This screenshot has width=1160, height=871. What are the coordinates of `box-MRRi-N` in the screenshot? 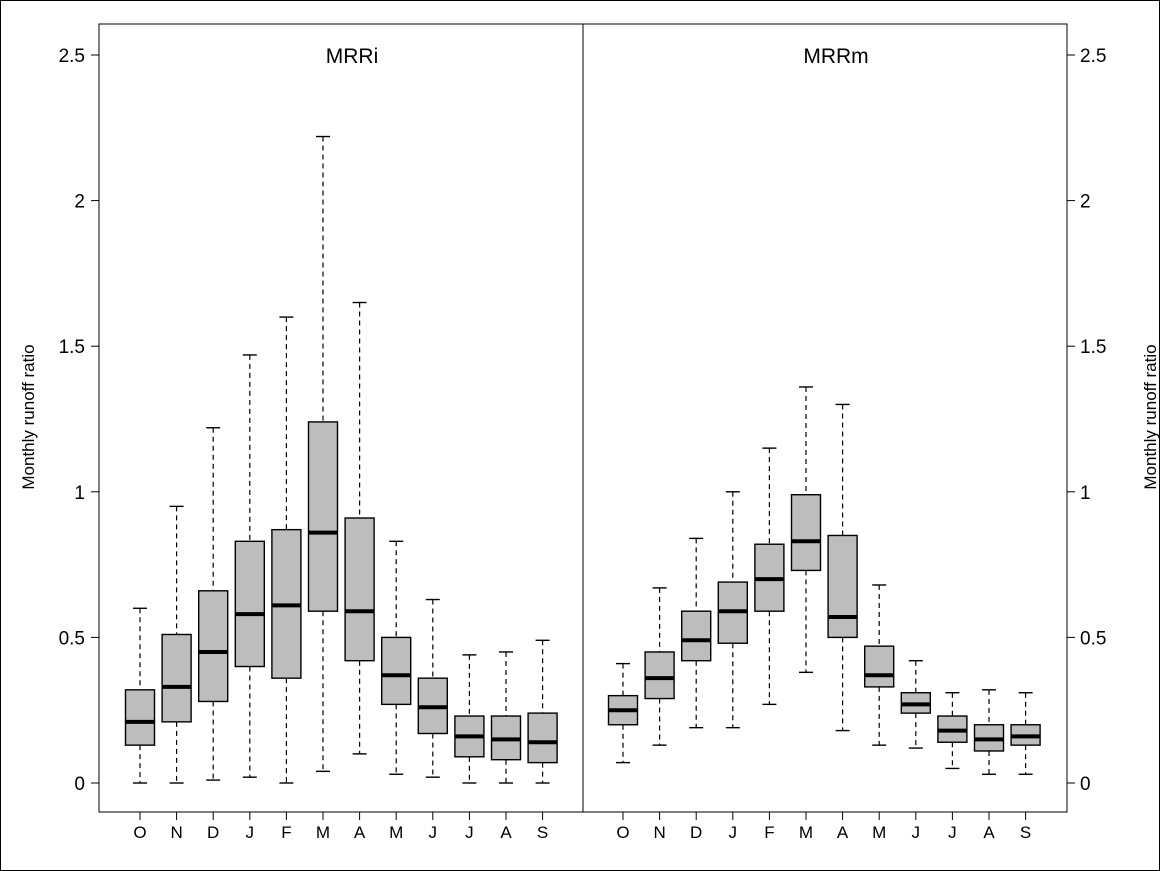 It's located at (176, 644).